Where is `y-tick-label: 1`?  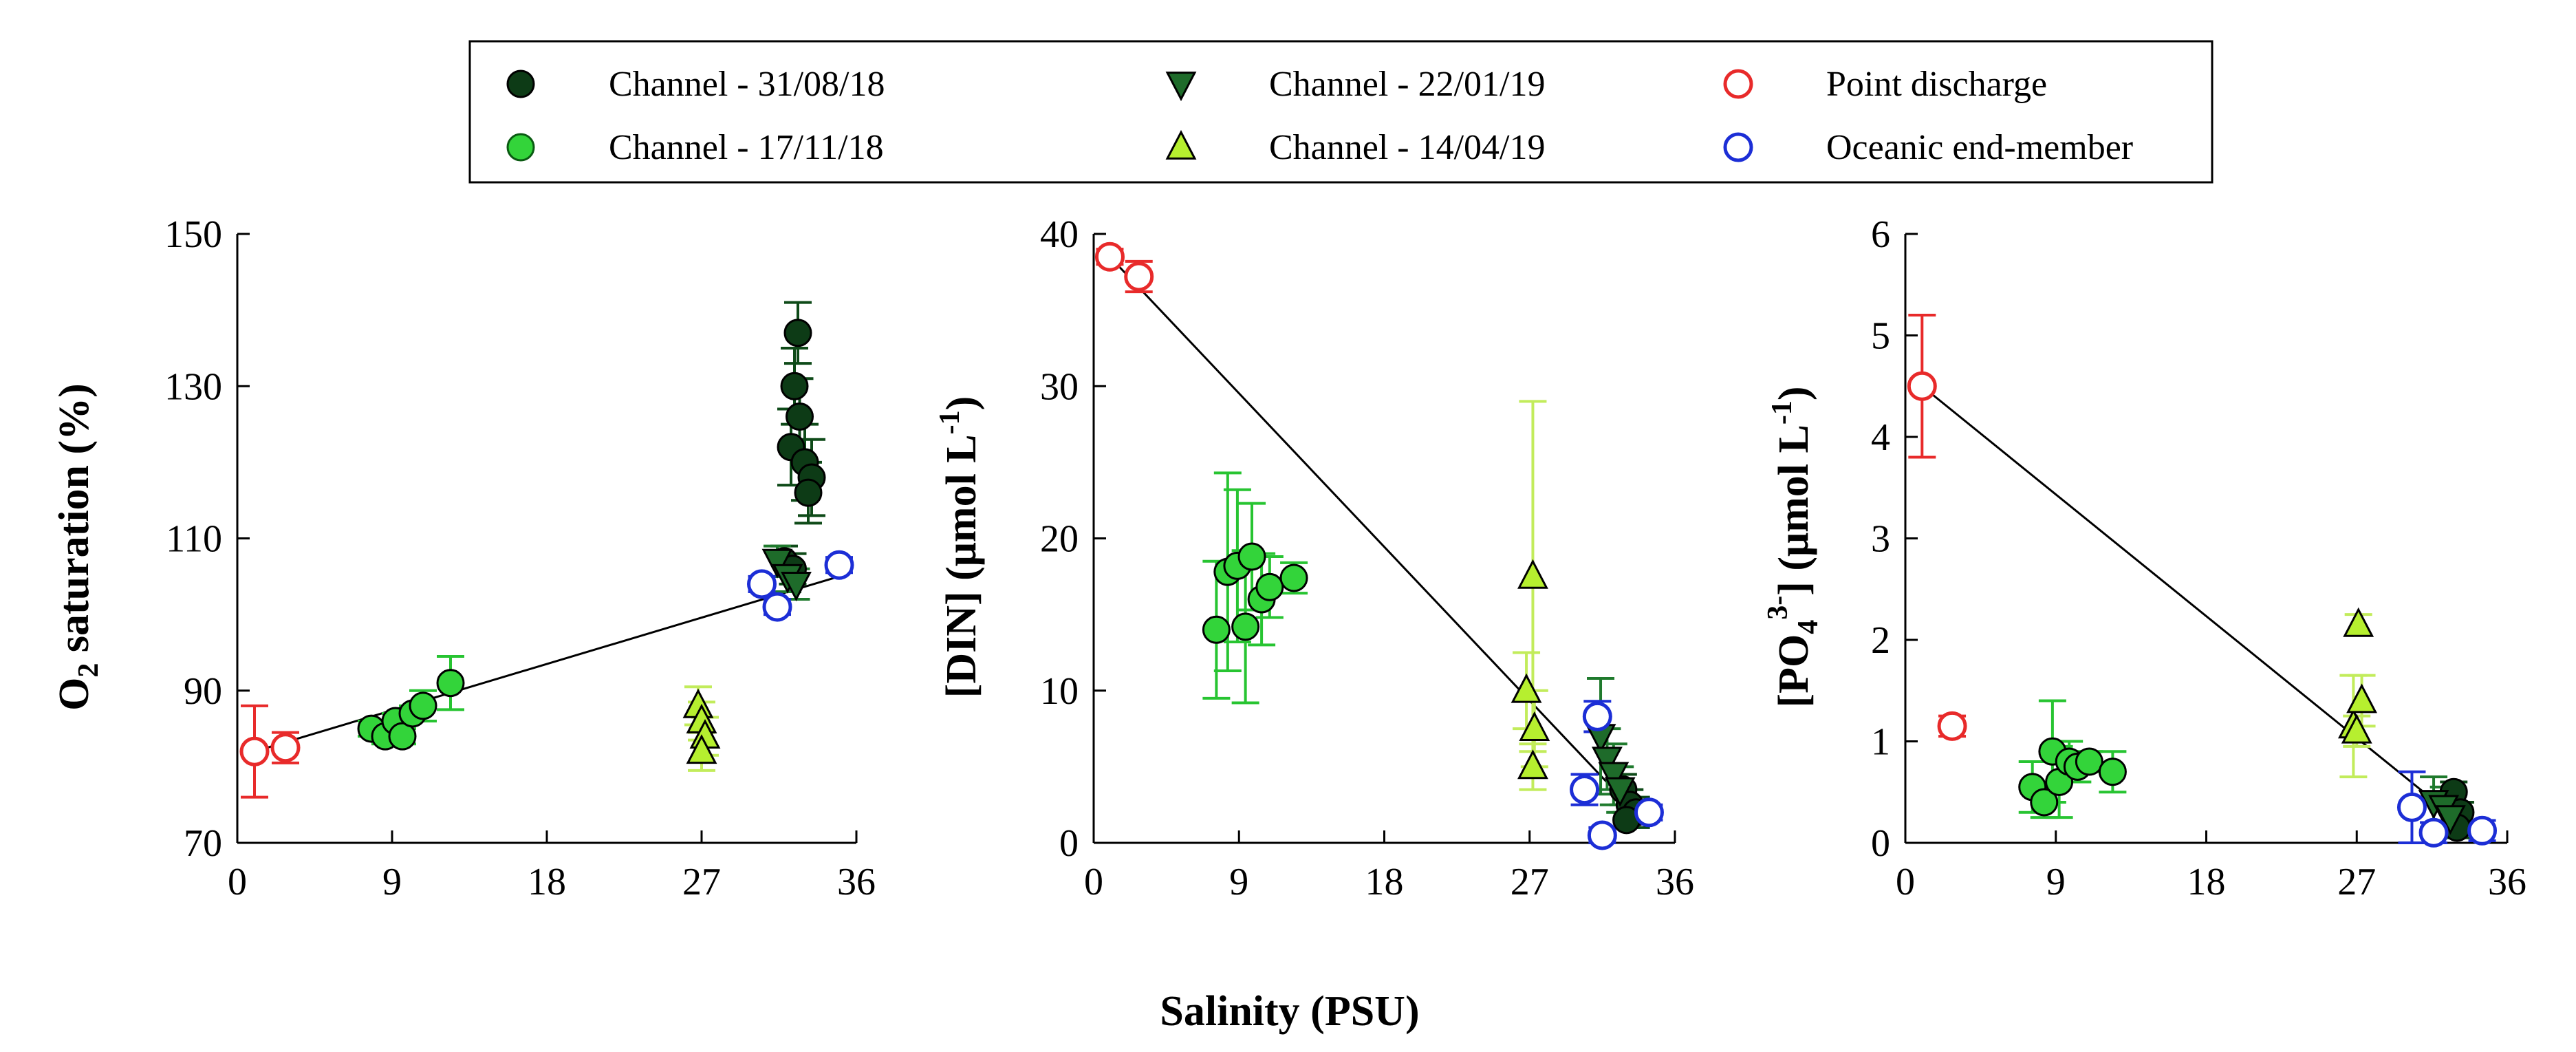 y-tick-label: 1 is located at coordinates (1880, 742).